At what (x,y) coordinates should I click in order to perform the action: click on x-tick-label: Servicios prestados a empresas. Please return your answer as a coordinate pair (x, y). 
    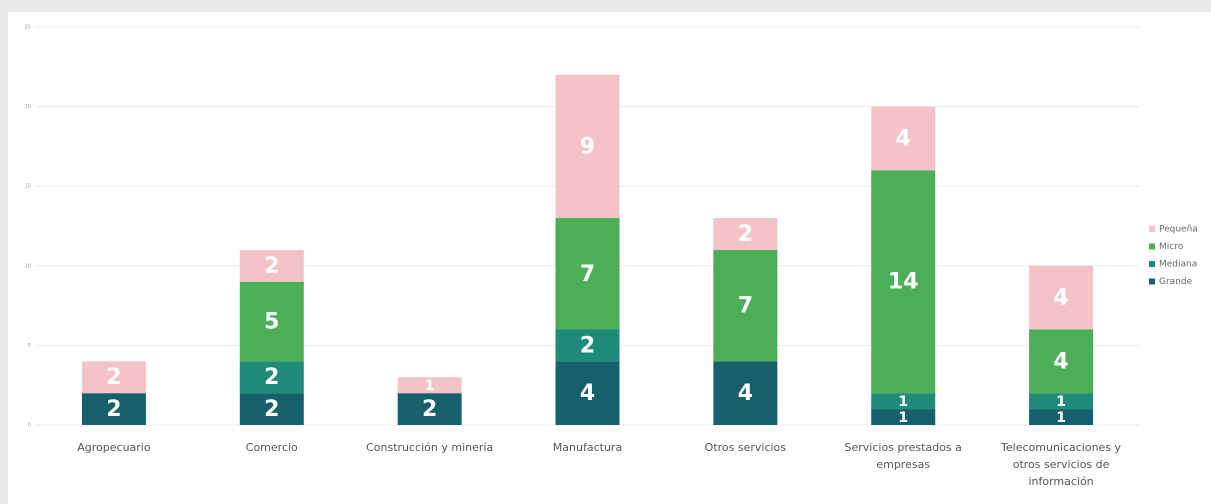
    Looking at the image, I should click on (903, 456).